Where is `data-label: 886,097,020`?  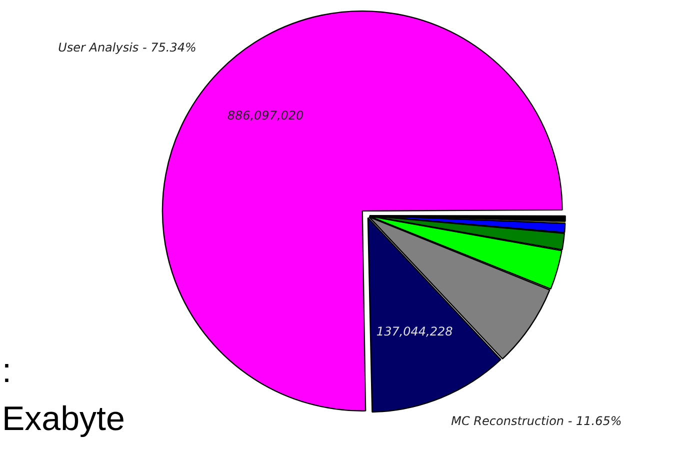 data-label: 886,097,020 is located at coordinates (265, 115).